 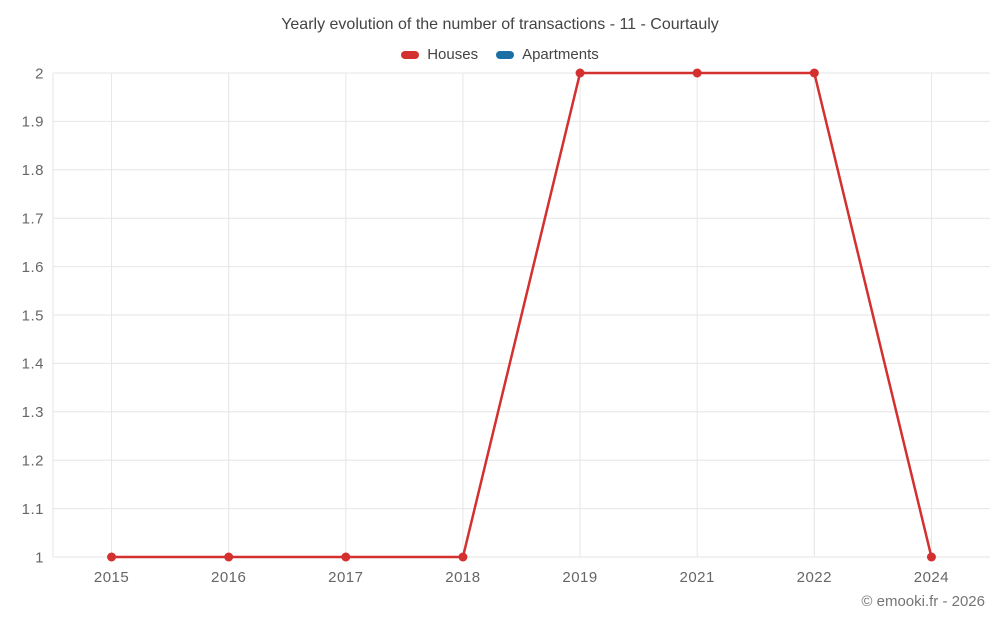 I want to click on x-tick-label: 2024, so click(x=931, y=577).